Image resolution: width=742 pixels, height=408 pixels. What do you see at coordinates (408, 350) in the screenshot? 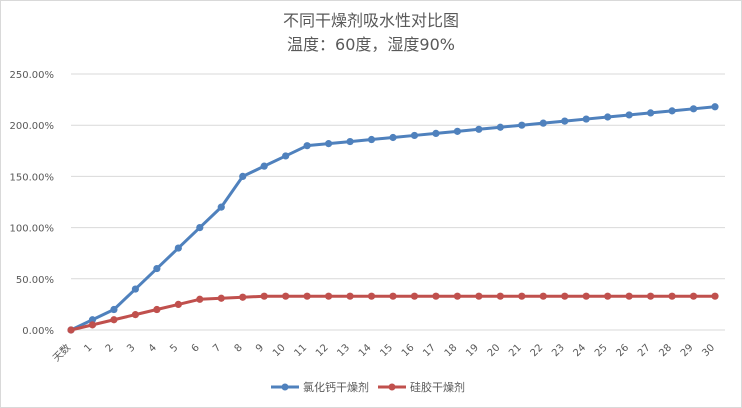
I see `x-tick-label: 16` at bounding box center [408, 350].